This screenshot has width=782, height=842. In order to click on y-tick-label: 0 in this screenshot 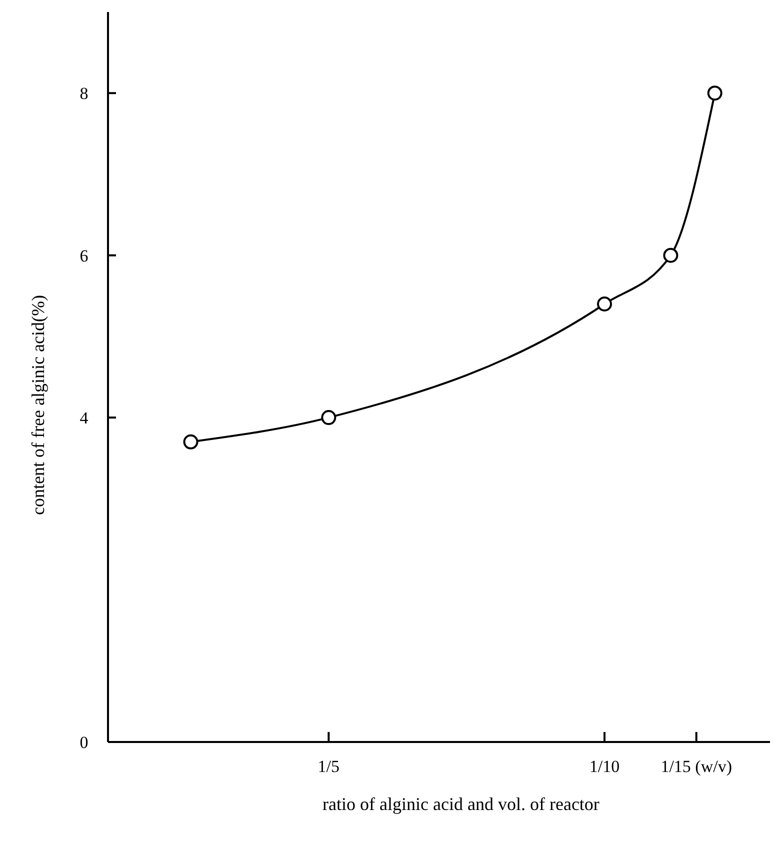, I will do `click(84, 742)`.